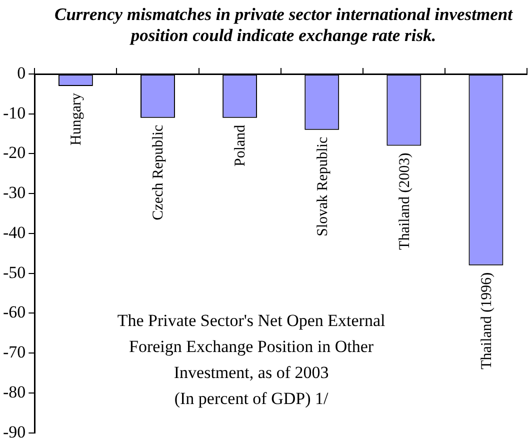  What do you see at coordinates (14, 432) in the screenshot?
I see `y-tick-label: -90` at bounding box center [14, 432].